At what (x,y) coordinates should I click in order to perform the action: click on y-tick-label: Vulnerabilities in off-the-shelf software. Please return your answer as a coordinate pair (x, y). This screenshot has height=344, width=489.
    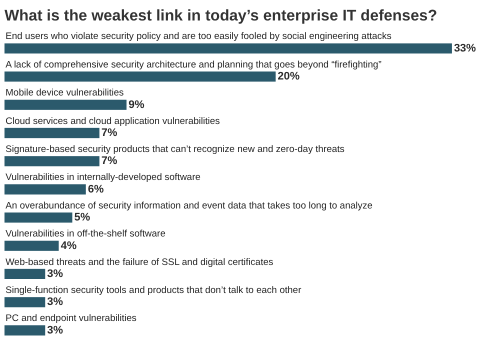
    Looking at the image, I should click on (86, 234).